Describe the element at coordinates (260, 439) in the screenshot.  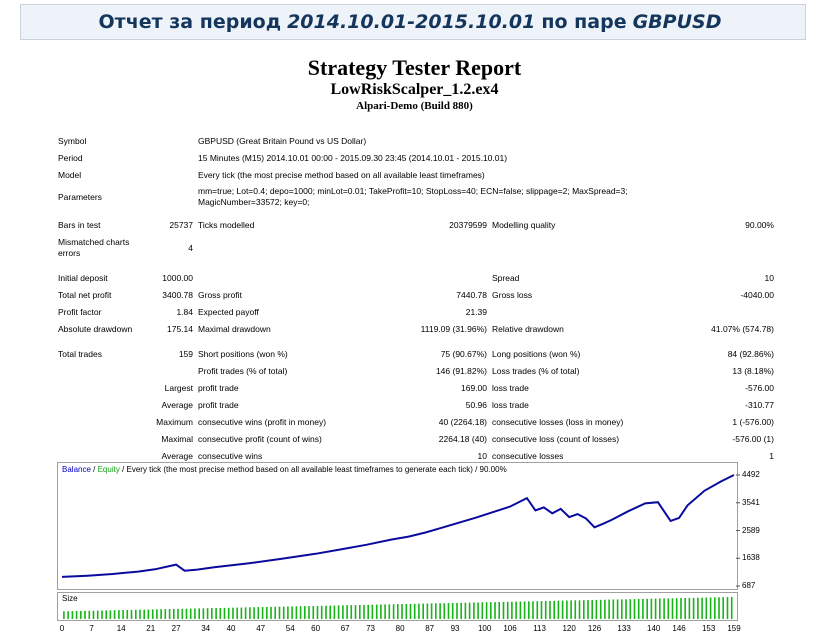
I see `max-consecutive-profit-label: consecutive profit (count of wins)` at that location.